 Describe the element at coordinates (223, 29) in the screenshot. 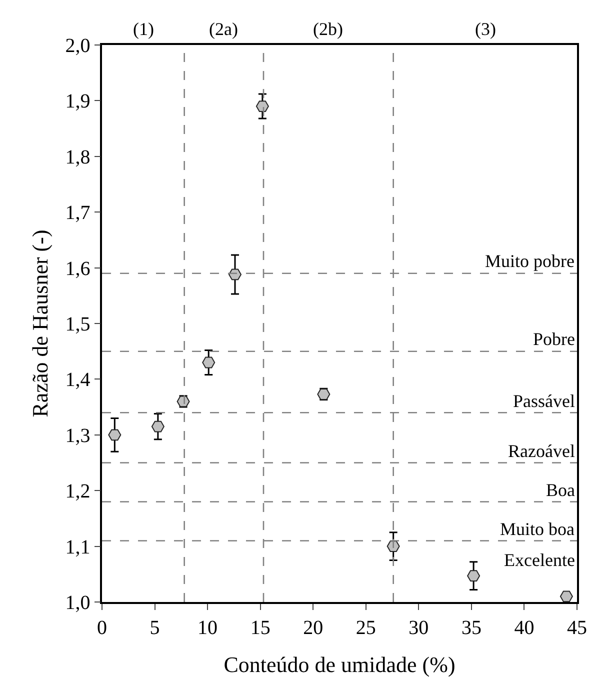

I see `text: (2a)` at that location.